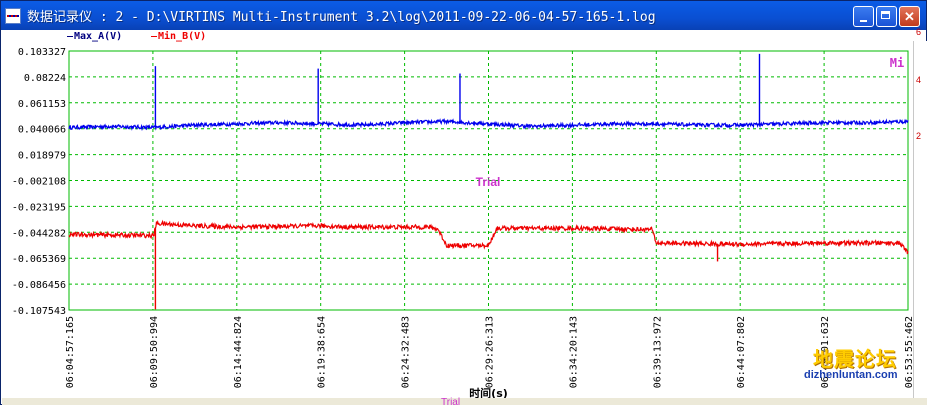 Image resolution: width=927 pixels, height=408 pixels. Describe the element at coordinates (42, 156) in the screenshot. I see `y-tick-label: 0.018979` at that location.